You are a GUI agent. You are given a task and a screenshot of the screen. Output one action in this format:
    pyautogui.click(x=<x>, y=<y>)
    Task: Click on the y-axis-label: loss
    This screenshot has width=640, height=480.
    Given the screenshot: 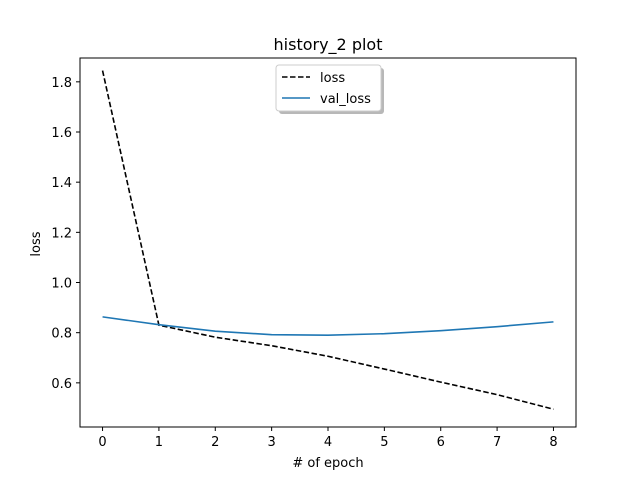 What is the action you would take?
    pyautogui.click(x=36, y=243)
    